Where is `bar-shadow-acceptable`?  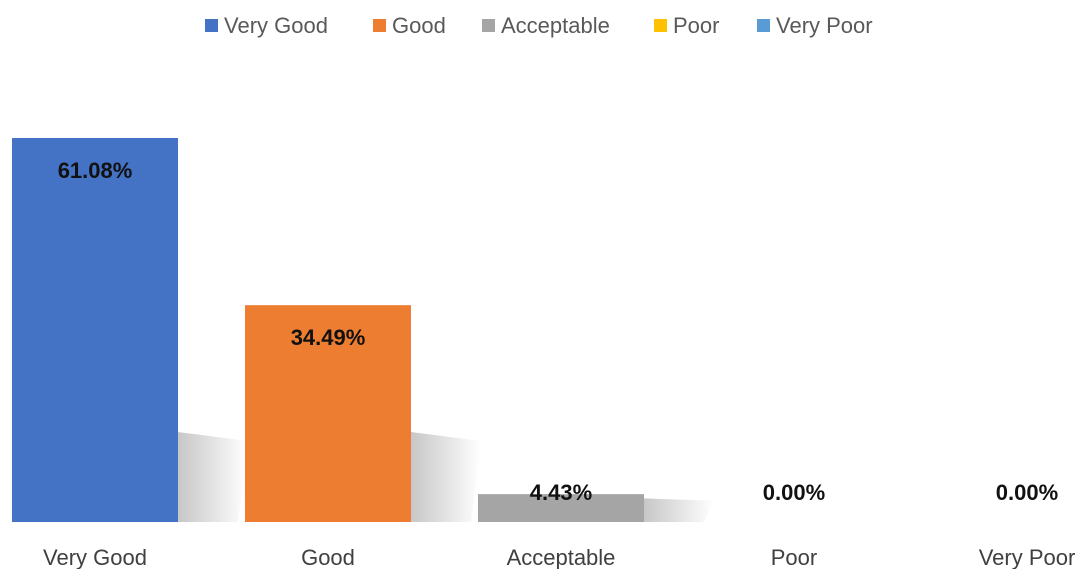
bar-shadow-acceptable is located at coordinates (679, 510).